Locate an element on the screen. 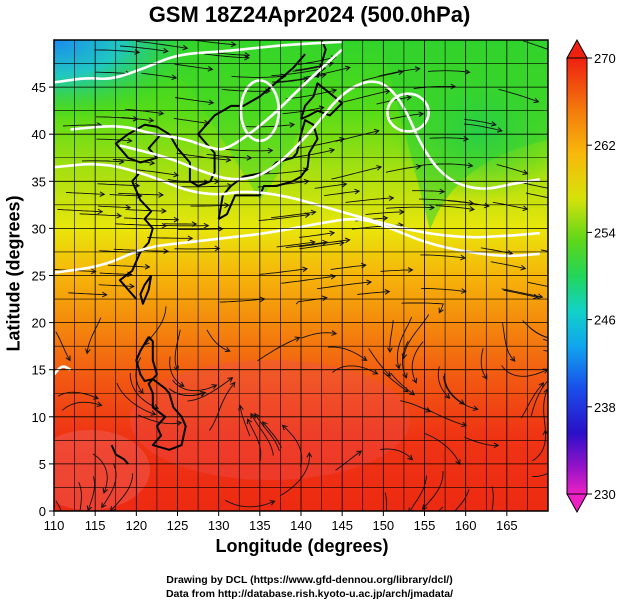 This screenshot has height=605, width=619. y-axis-ticks: 0 5 10 15 20 25 30 35 40 45 is located at coordinates (43, 299).